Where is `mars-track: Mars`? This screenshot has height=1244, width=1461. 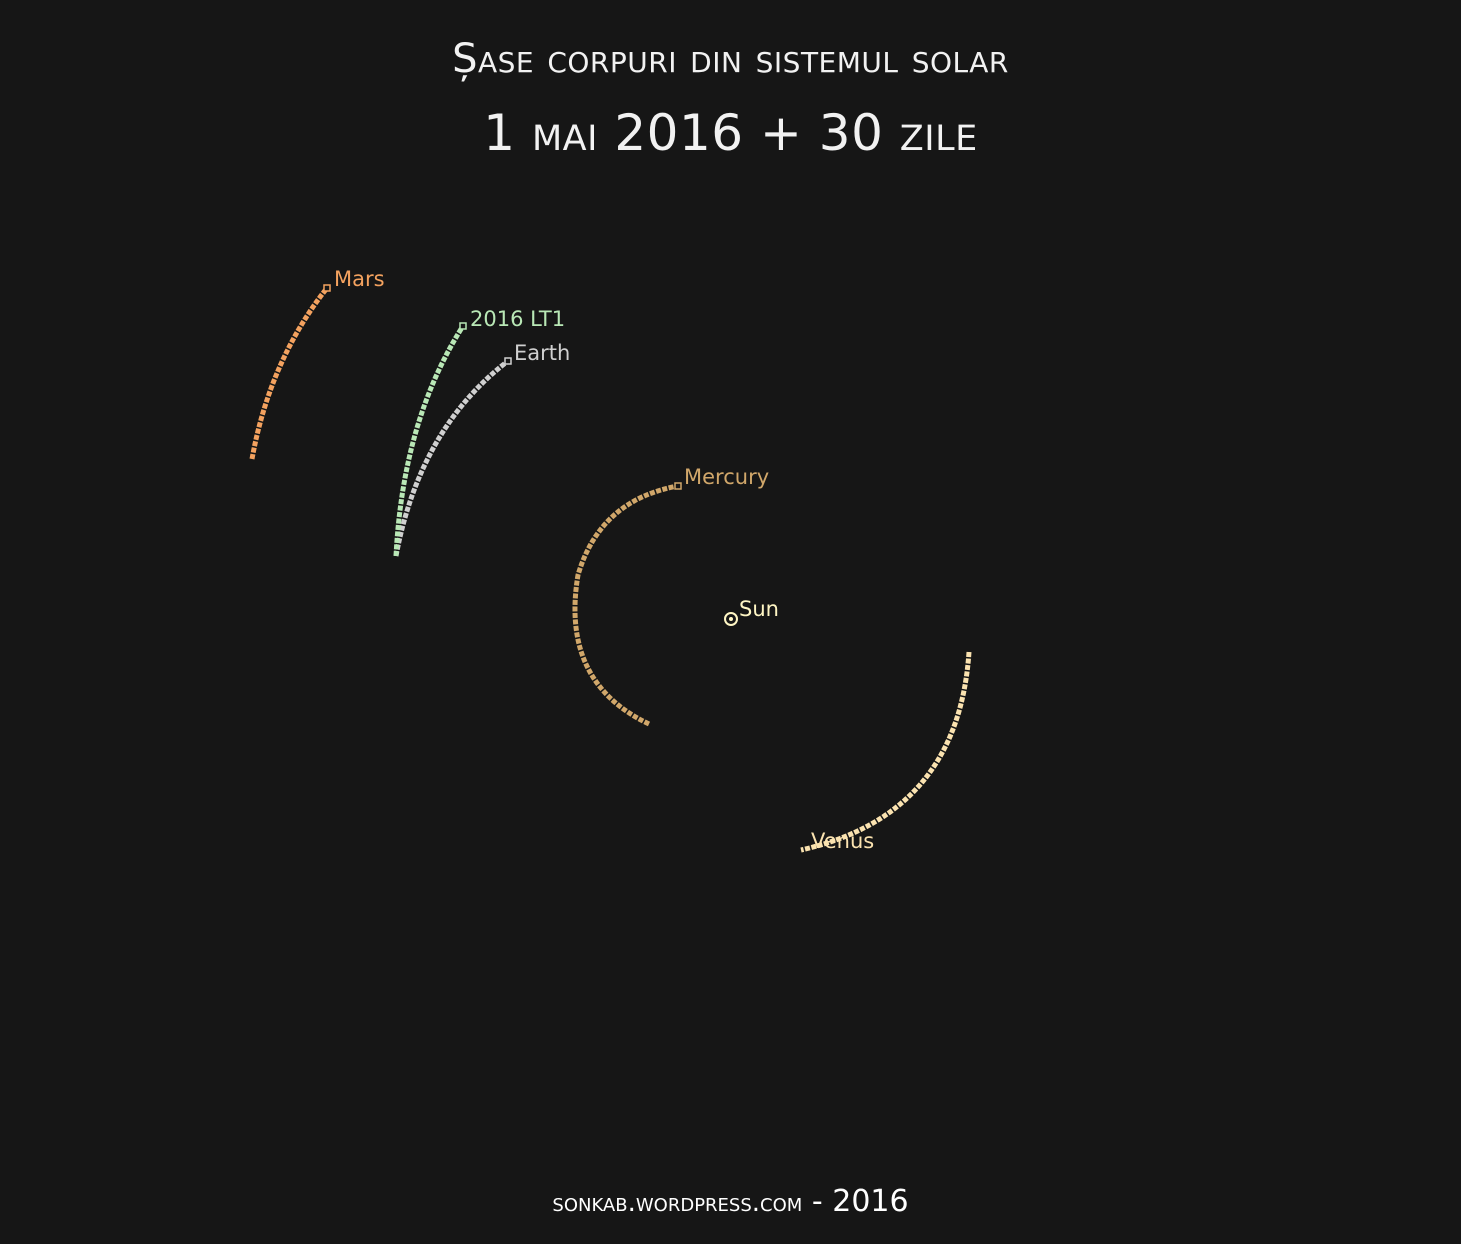 mars-track: Mars is located at coordinates (317, 363).